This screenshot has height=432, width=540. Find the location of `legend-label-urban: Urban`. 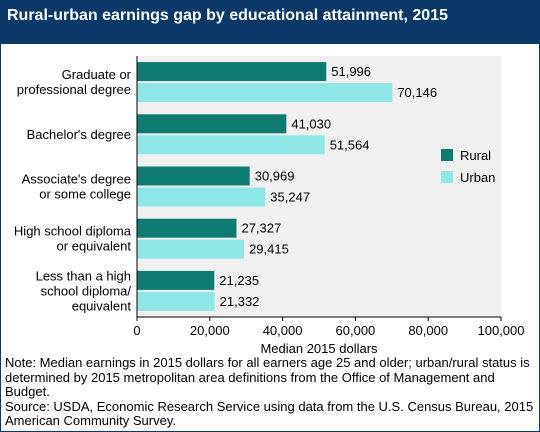

legend-label-urban: Urban is located at coordinates (477, 177).